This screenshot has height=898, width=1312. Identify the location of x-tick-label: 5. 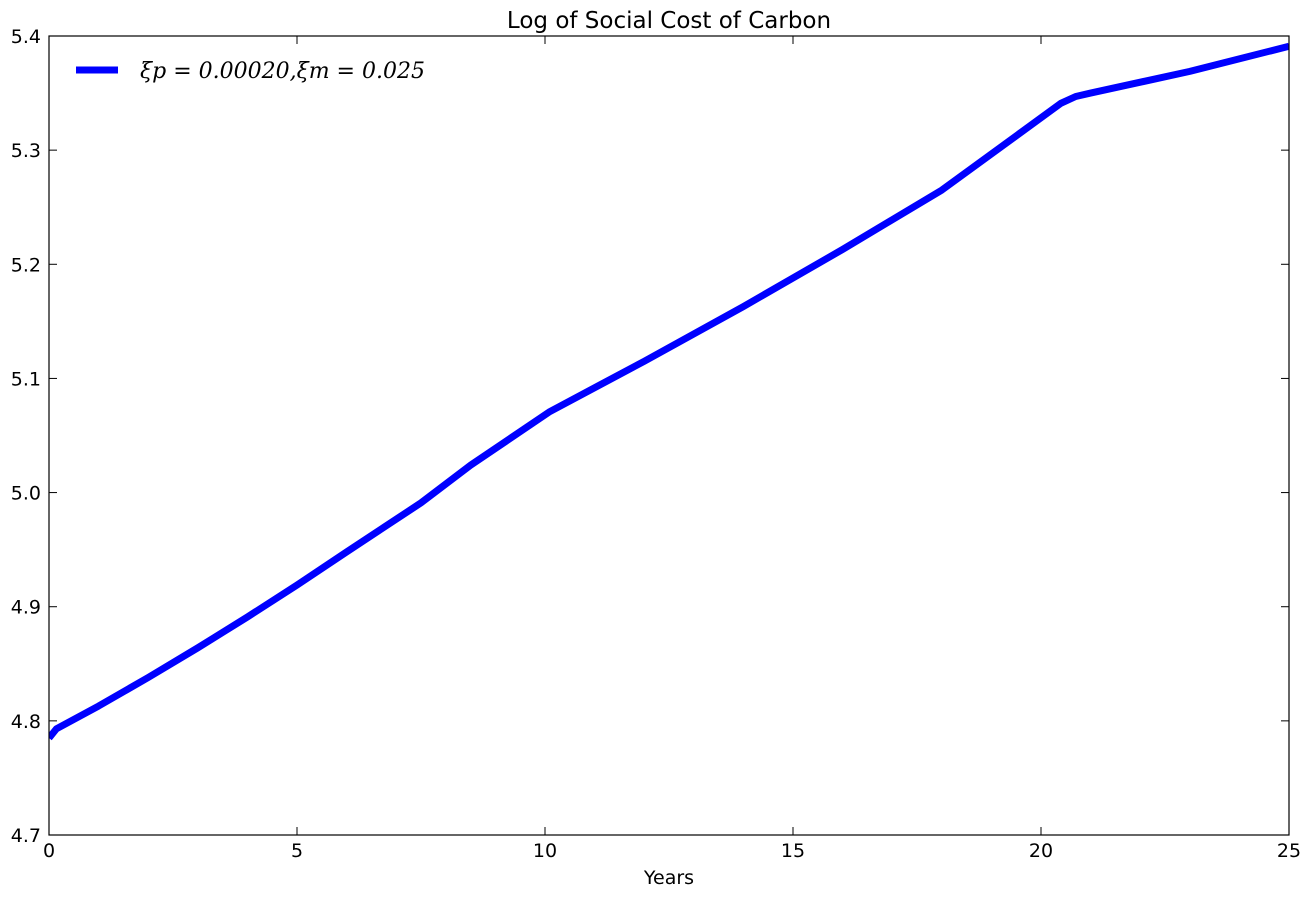
(297, 851).